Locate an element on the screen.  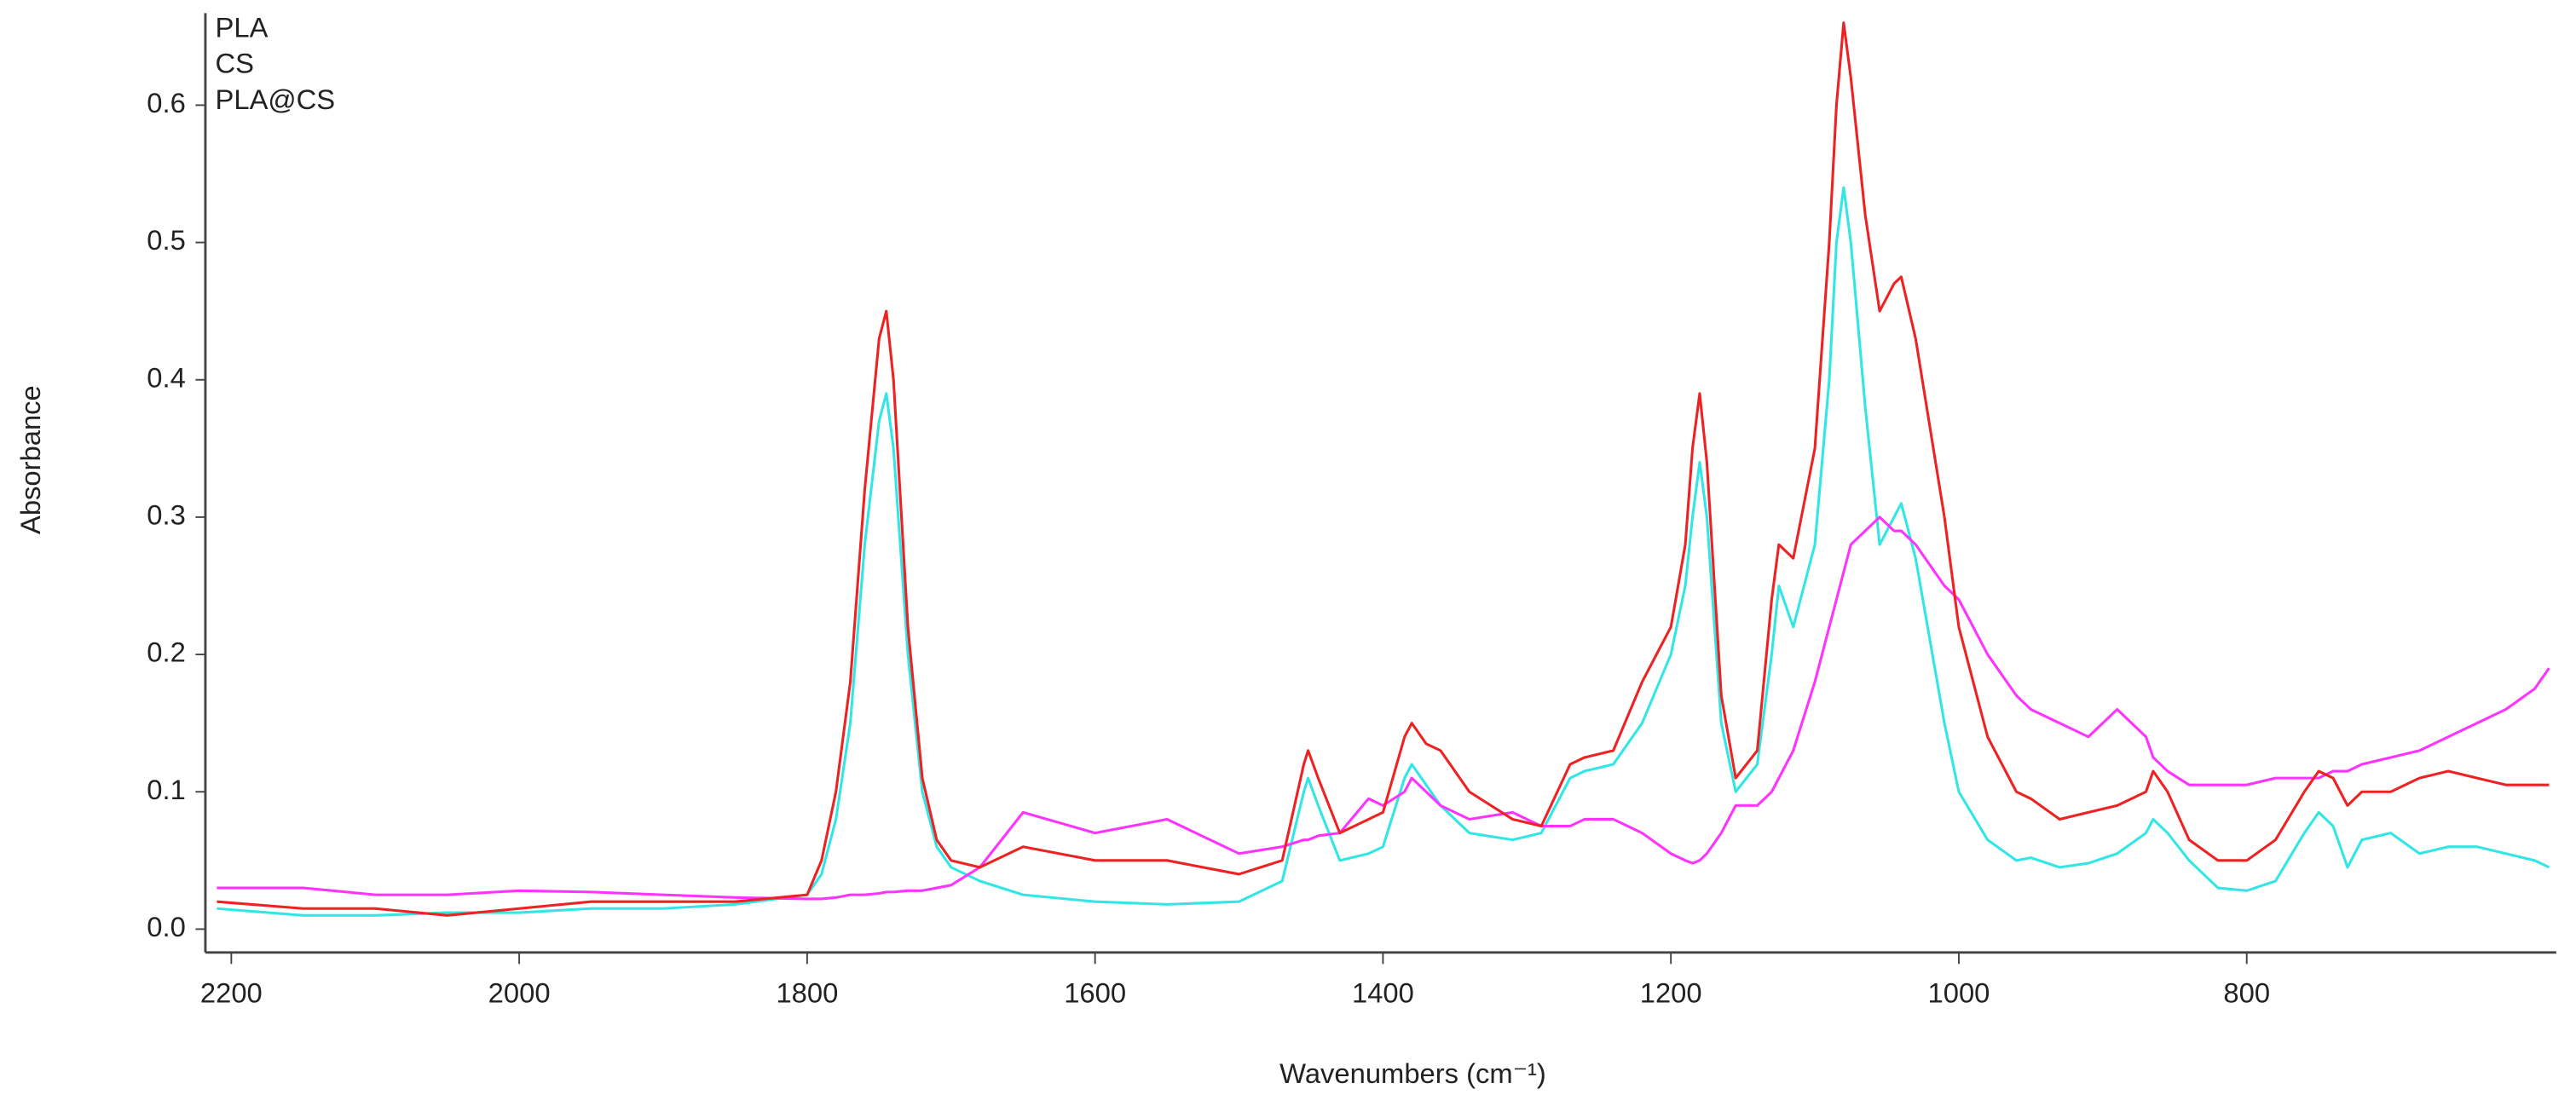
x-tick-label: 1200 is located at coordinates (1671, 993).